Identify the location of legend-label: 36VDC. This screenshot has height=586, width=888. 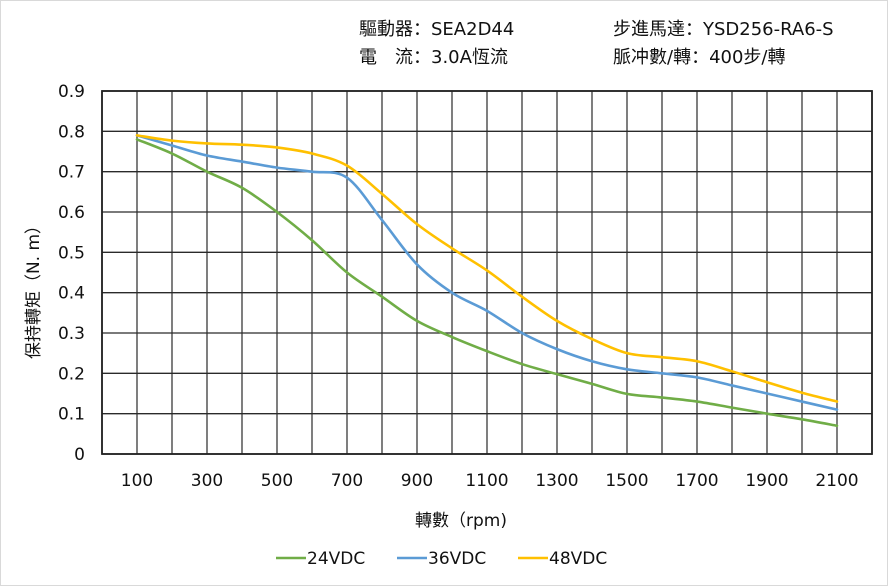
(457, 559).